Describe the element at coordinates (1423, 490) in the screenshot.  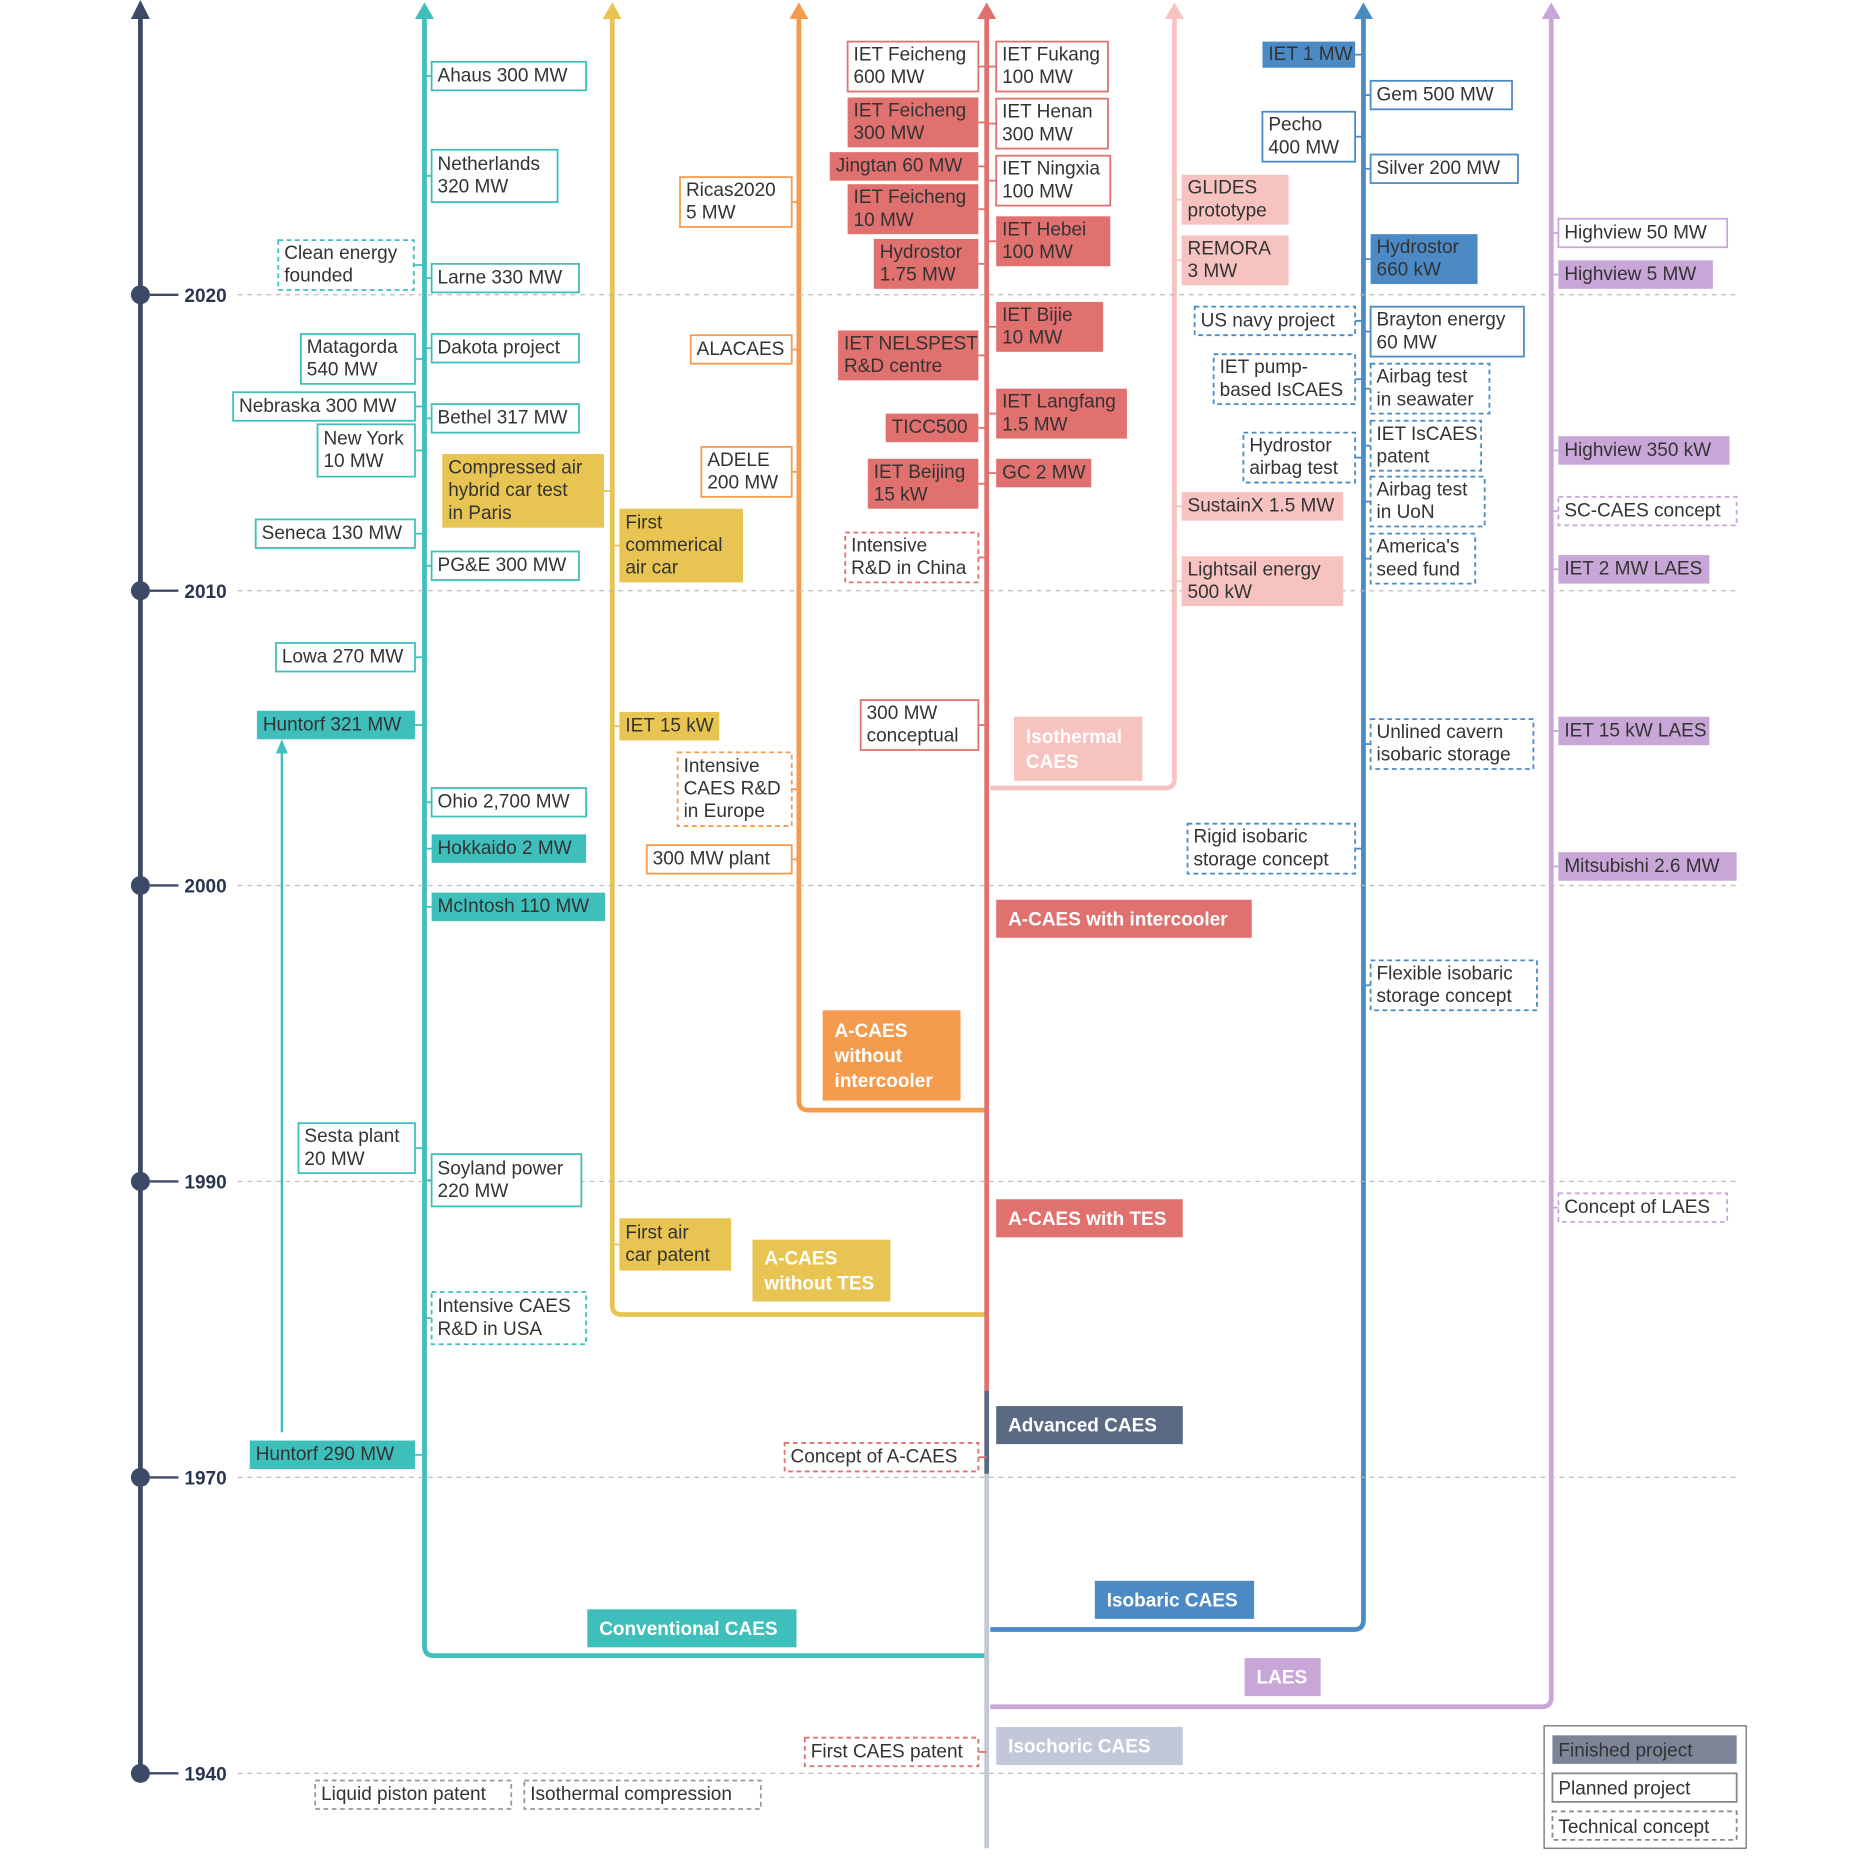
I see `box-text: Airbag test` at that location.